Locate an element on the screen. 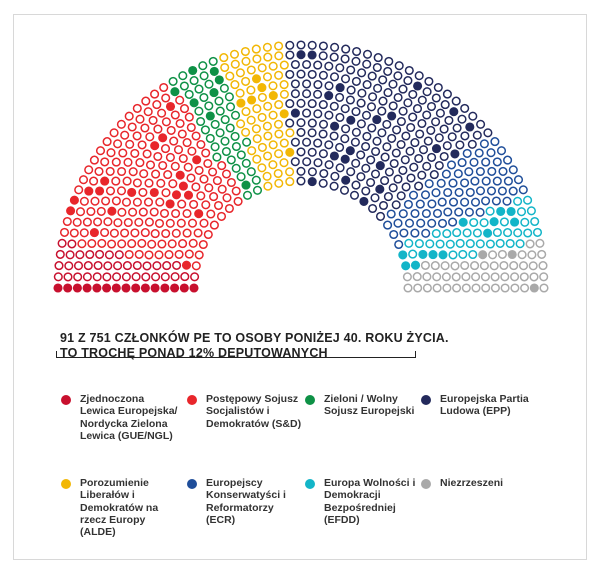 The height and width of the screenshot is (574, 600). legend-item: Zieloni / Wolny Sojusz Europejski is located at coordinates (362, 405).